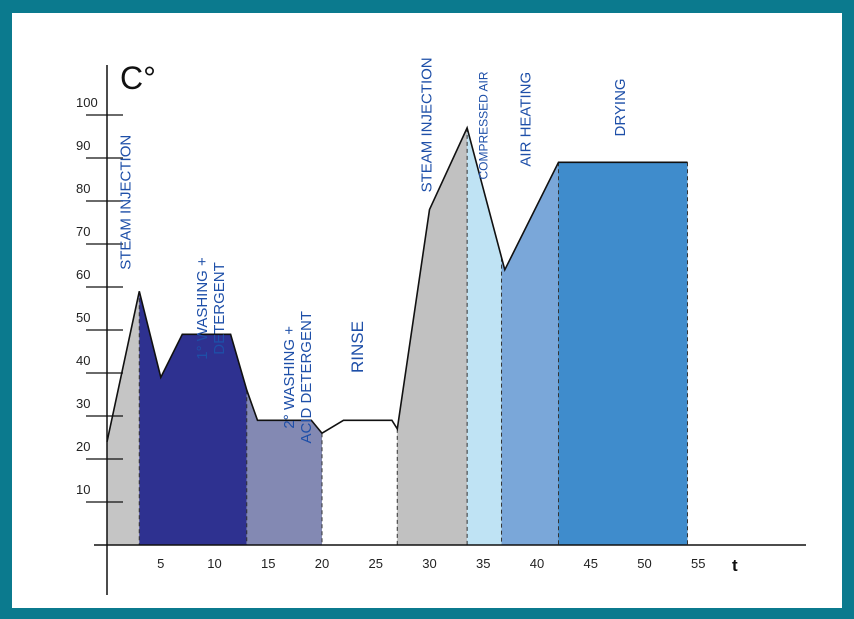 Image resolution: width=854 pixels, height=619 pixels. What do you see at coordinates (591, 563) in the screenshot?
I see `x-tick-label: 45` at bounding box center [591, 563].